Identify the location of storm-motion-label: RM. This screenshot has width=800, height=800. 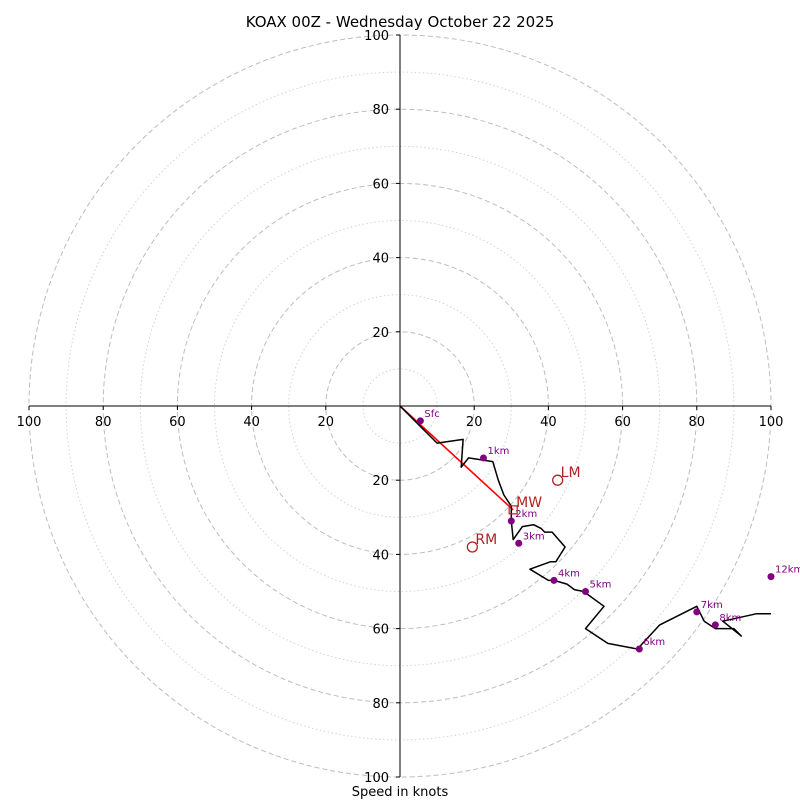
(486, 540).